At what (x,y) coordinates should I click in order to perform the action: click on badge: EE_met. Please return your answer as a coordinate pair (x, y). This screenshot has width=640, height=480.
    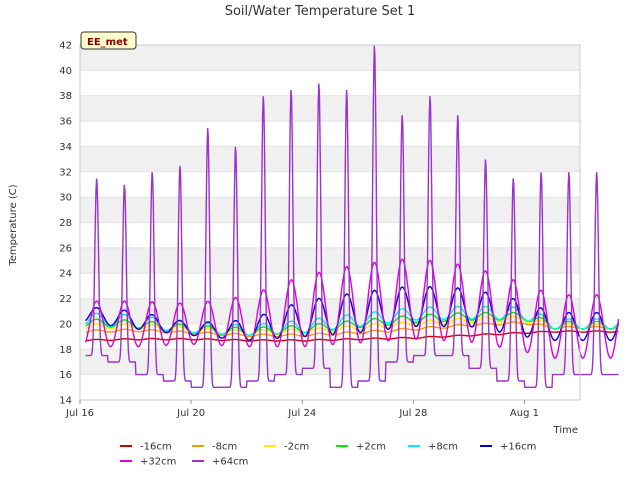
    Looking at the image, I should click on (108, 40).